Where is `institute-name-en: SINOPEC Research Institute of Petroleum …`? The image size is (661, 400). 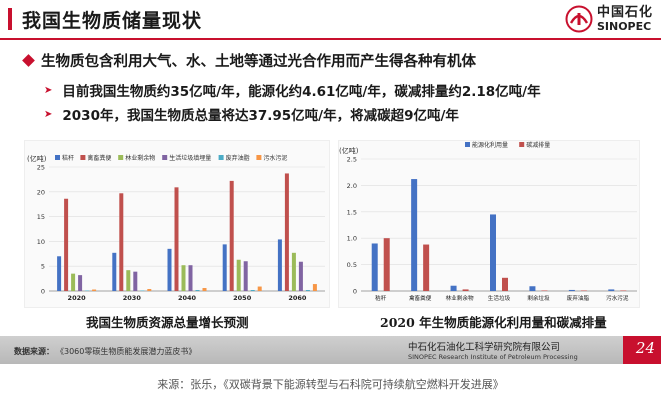
institute-name-en: SINOPEC Research Institute of Petroleum … is located at coordinates (493, 357).